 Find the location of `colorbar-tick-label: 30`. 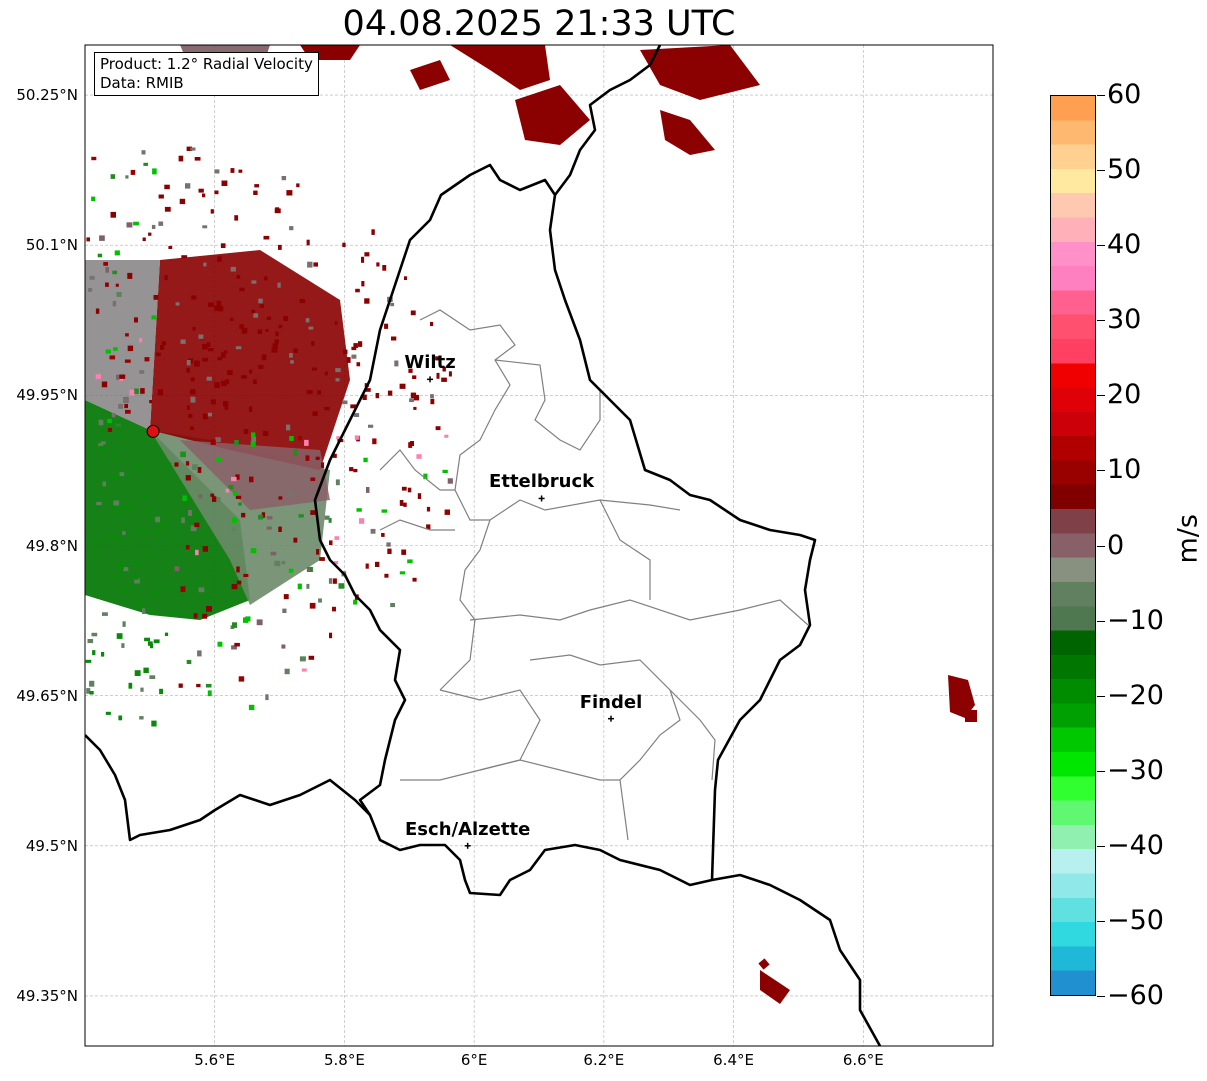

colorbar-tick-label: 30 is located at coordinates (1124, 320).